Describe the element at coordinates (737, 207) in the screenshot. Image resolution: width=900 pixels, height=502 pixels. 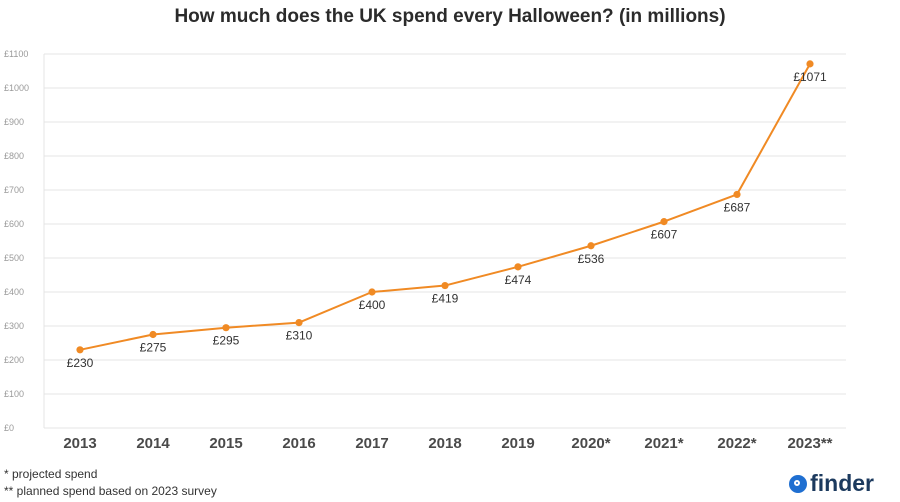
I see `data-label: £687` at that location.